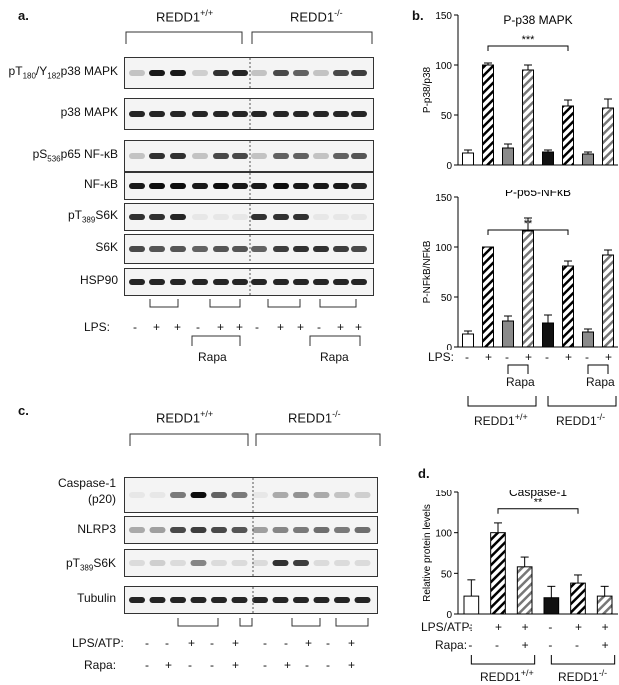  I want to click on lps-sign-b-2: -, so click(507, 357).